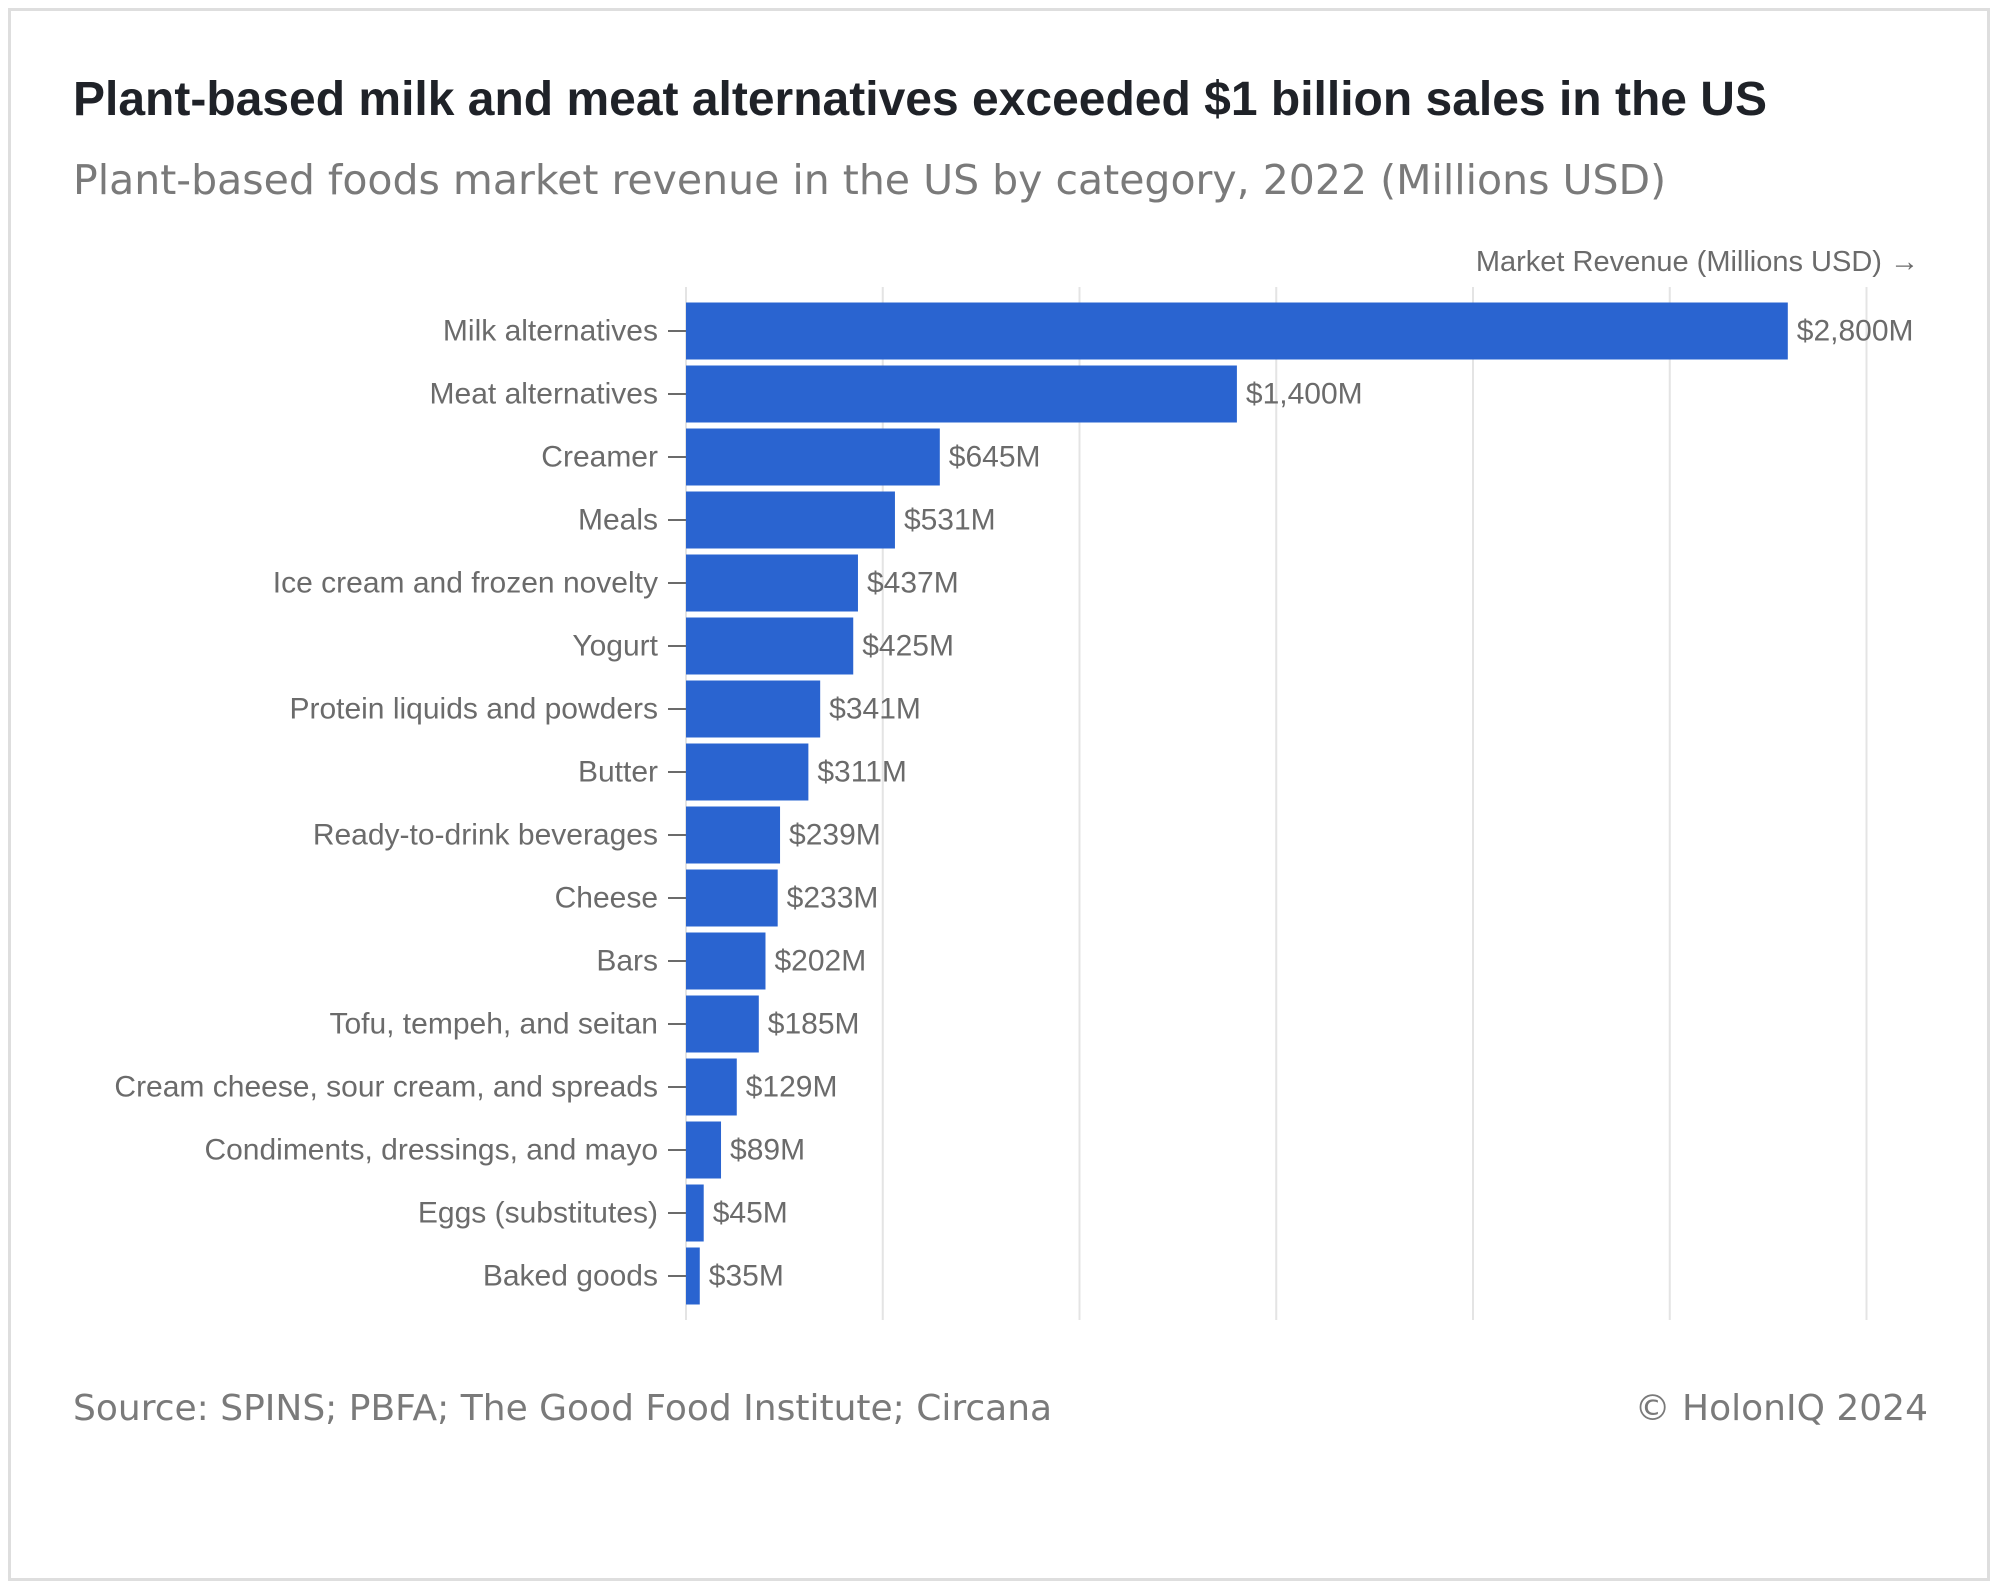 The width and height of the screenshot is (2000, 1591). I want to click on category-label: Creamer, so click(599, 457).